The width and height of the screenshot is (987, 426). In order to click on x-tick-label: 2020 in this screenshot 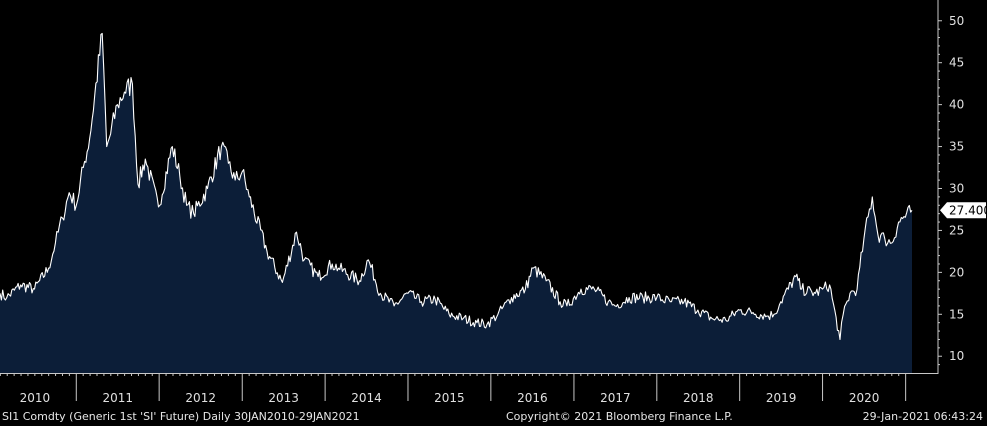, I will do `click(864, 398)`.